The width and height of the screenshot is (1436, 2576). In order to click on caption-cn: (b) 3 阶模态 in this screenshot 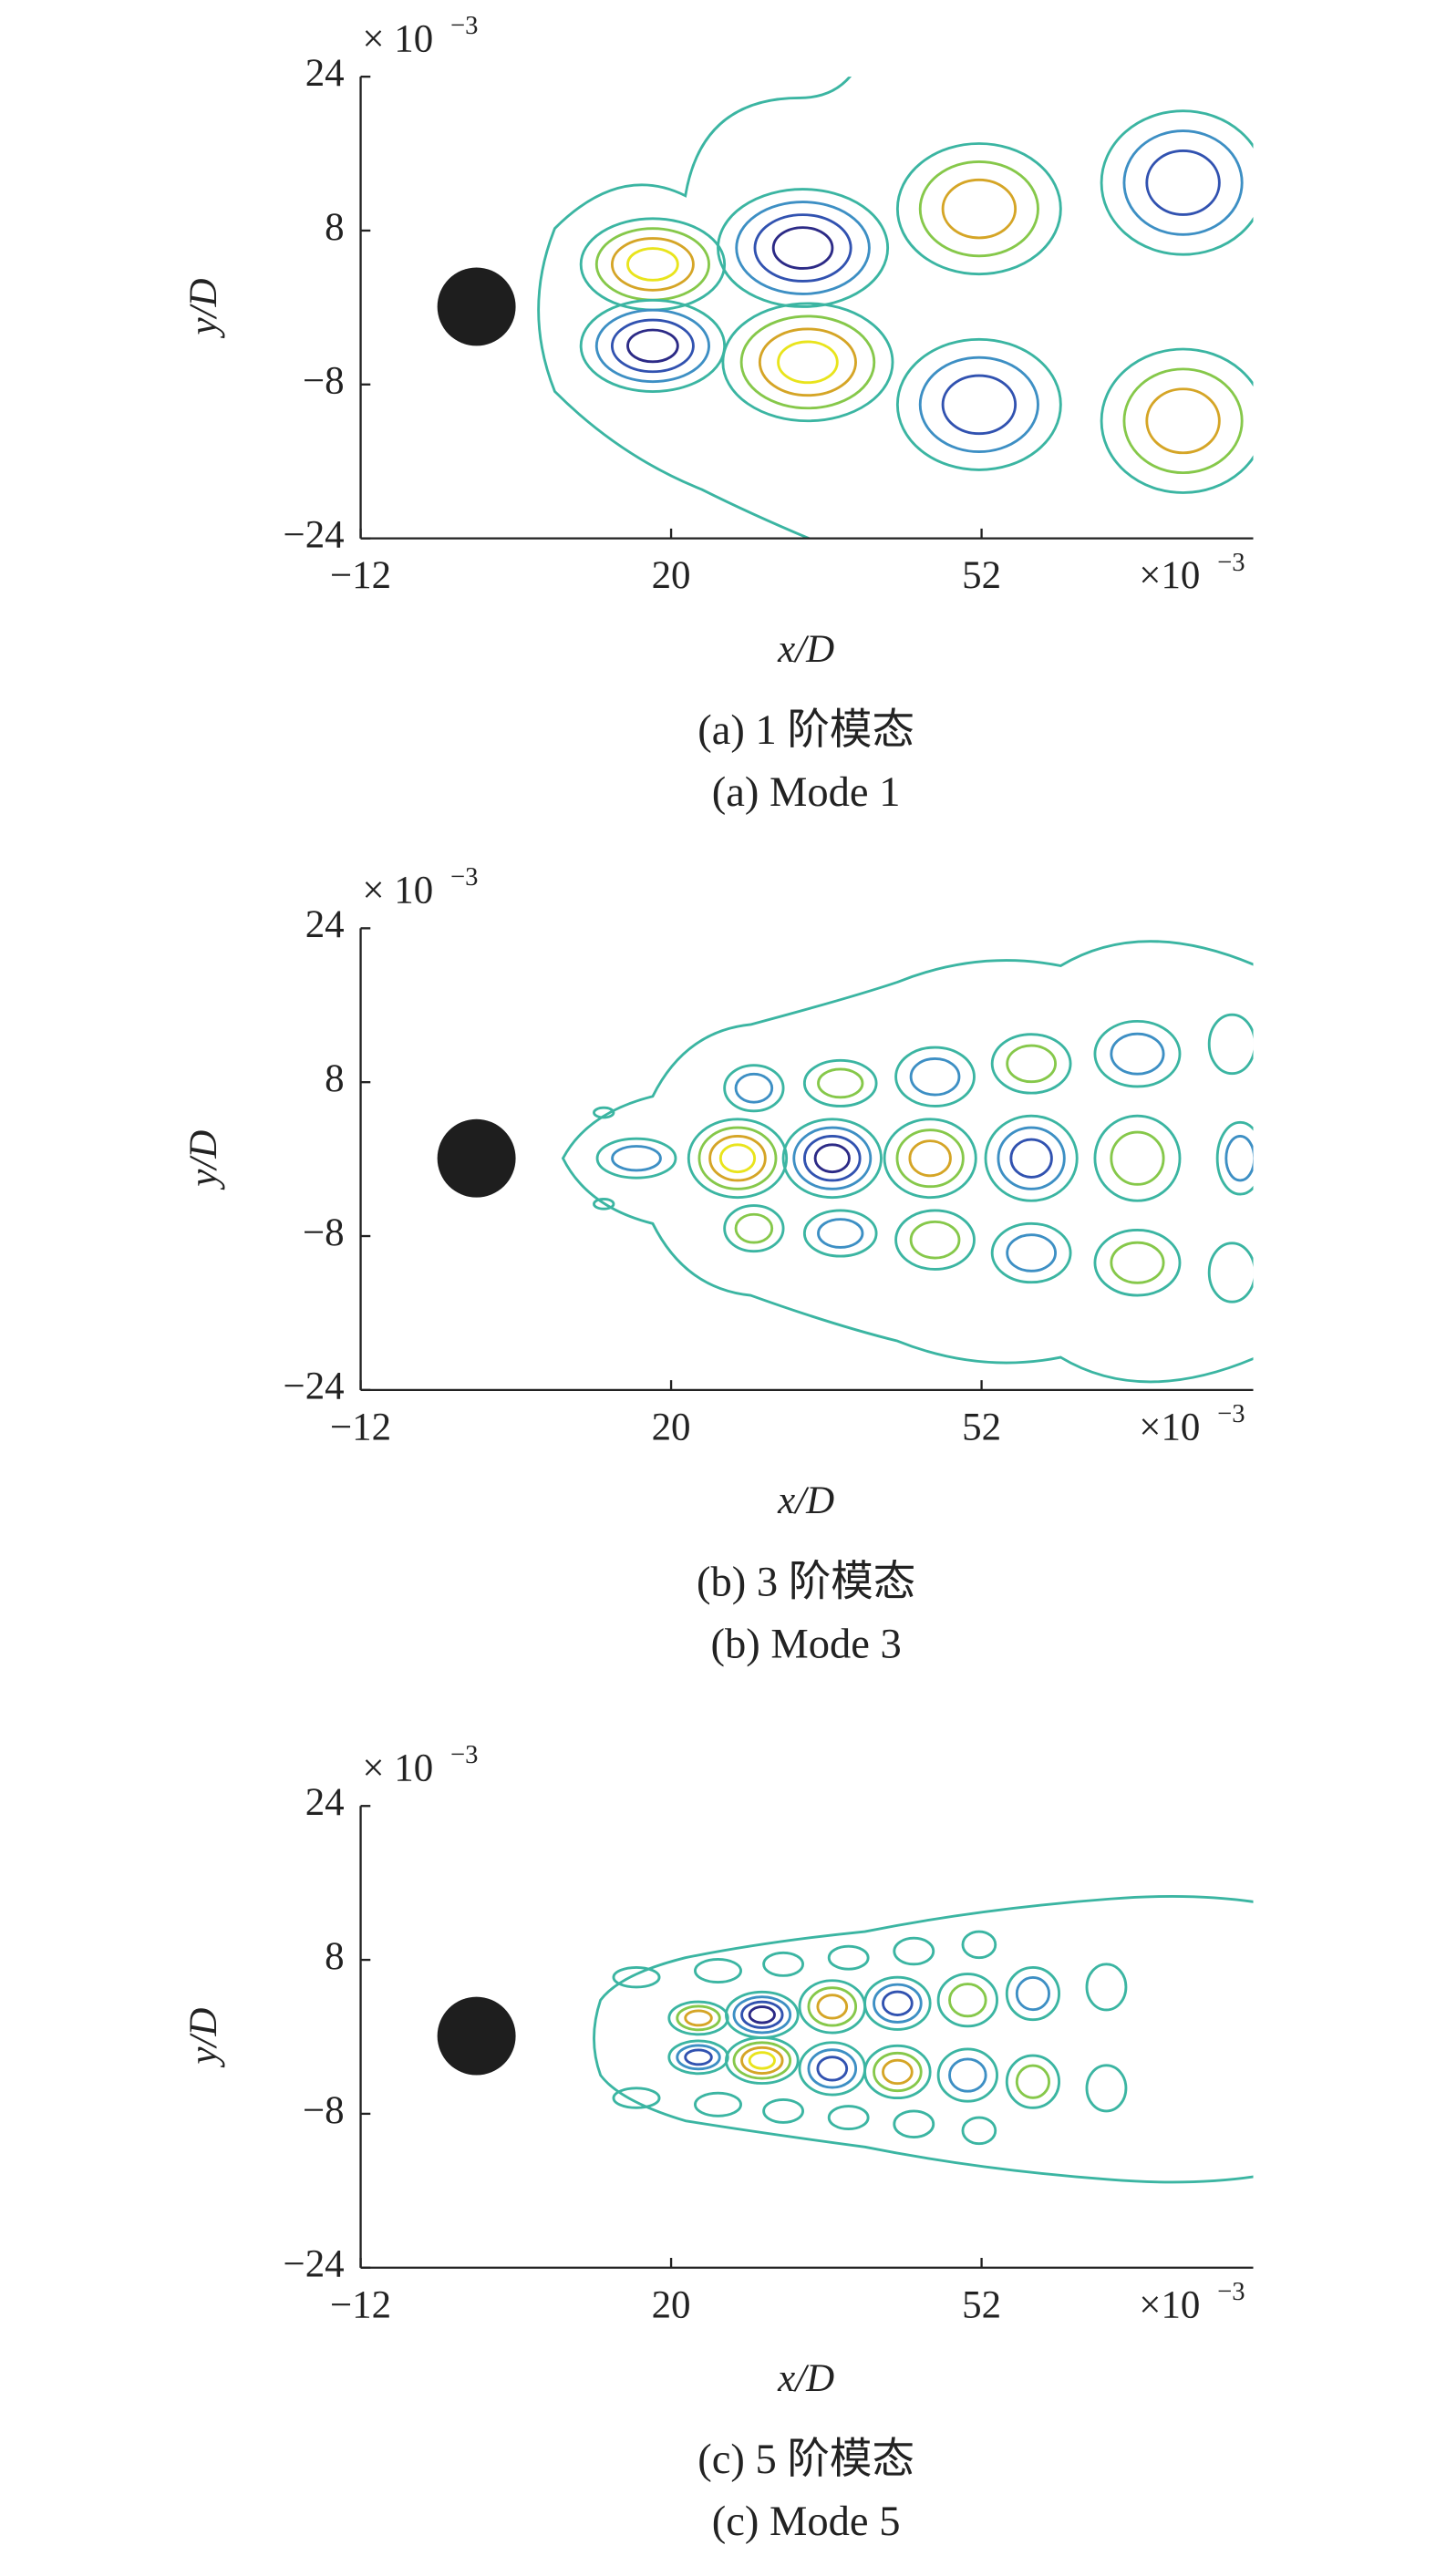, I will do `click(806, 1582)`.